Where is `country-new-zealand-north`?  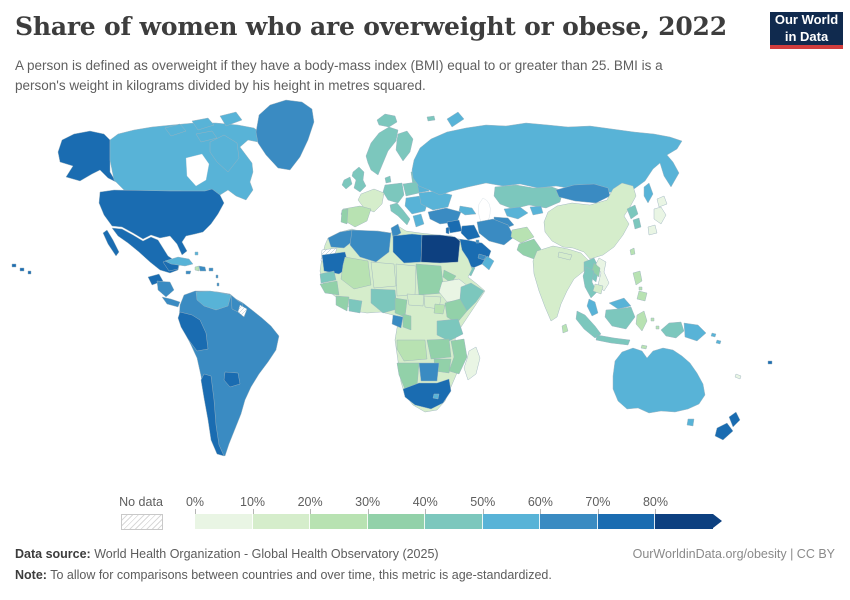 country-new-zealand-north is located at coordinates (734, 419).